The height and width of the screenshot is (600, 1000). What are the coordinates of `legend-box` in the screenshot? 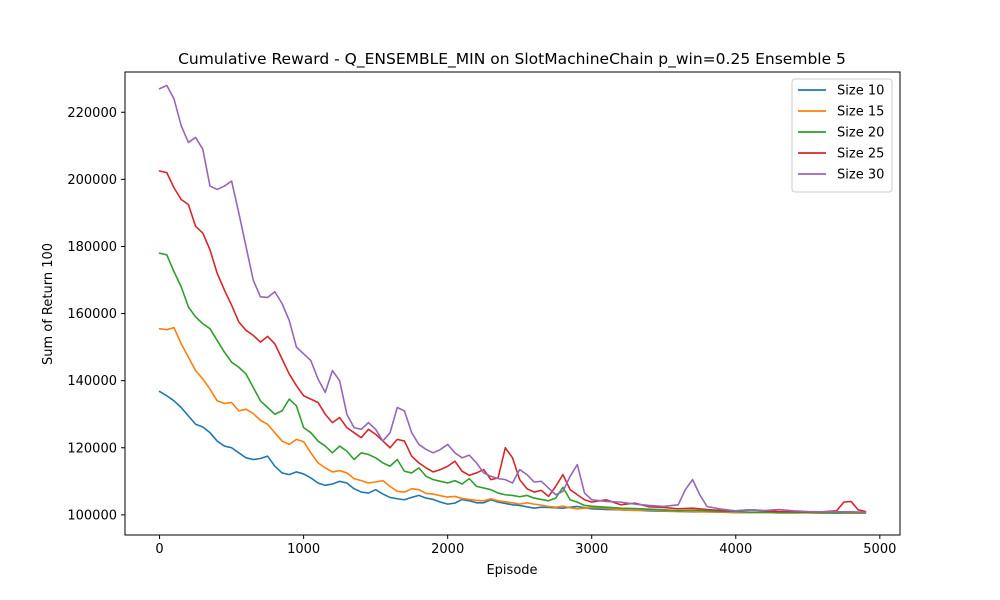 It's located at (842, 135).